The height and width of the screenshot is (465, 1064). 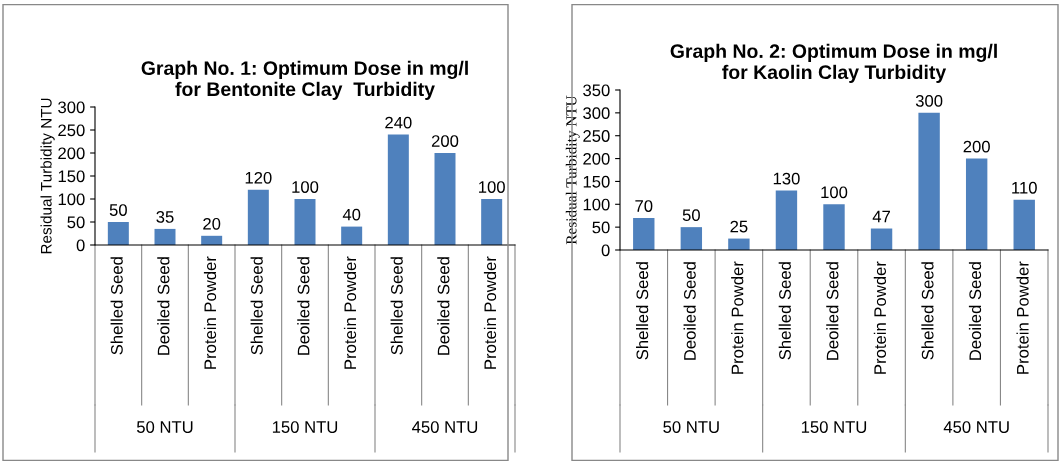 What do you see at coordinates (881, 216) in the screenshot?
I see `data-label: 47` at bounding box center [881, 216].